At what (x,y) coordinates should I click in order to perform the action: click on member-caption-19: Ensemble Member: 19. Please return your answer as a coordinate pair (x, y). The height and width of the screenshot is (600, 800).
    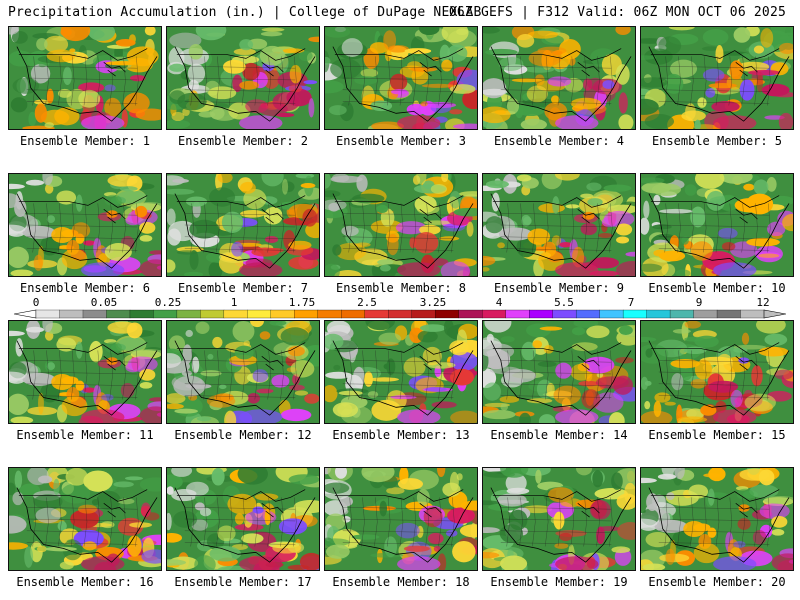
    Looking at the image, I should click on (559, 582).